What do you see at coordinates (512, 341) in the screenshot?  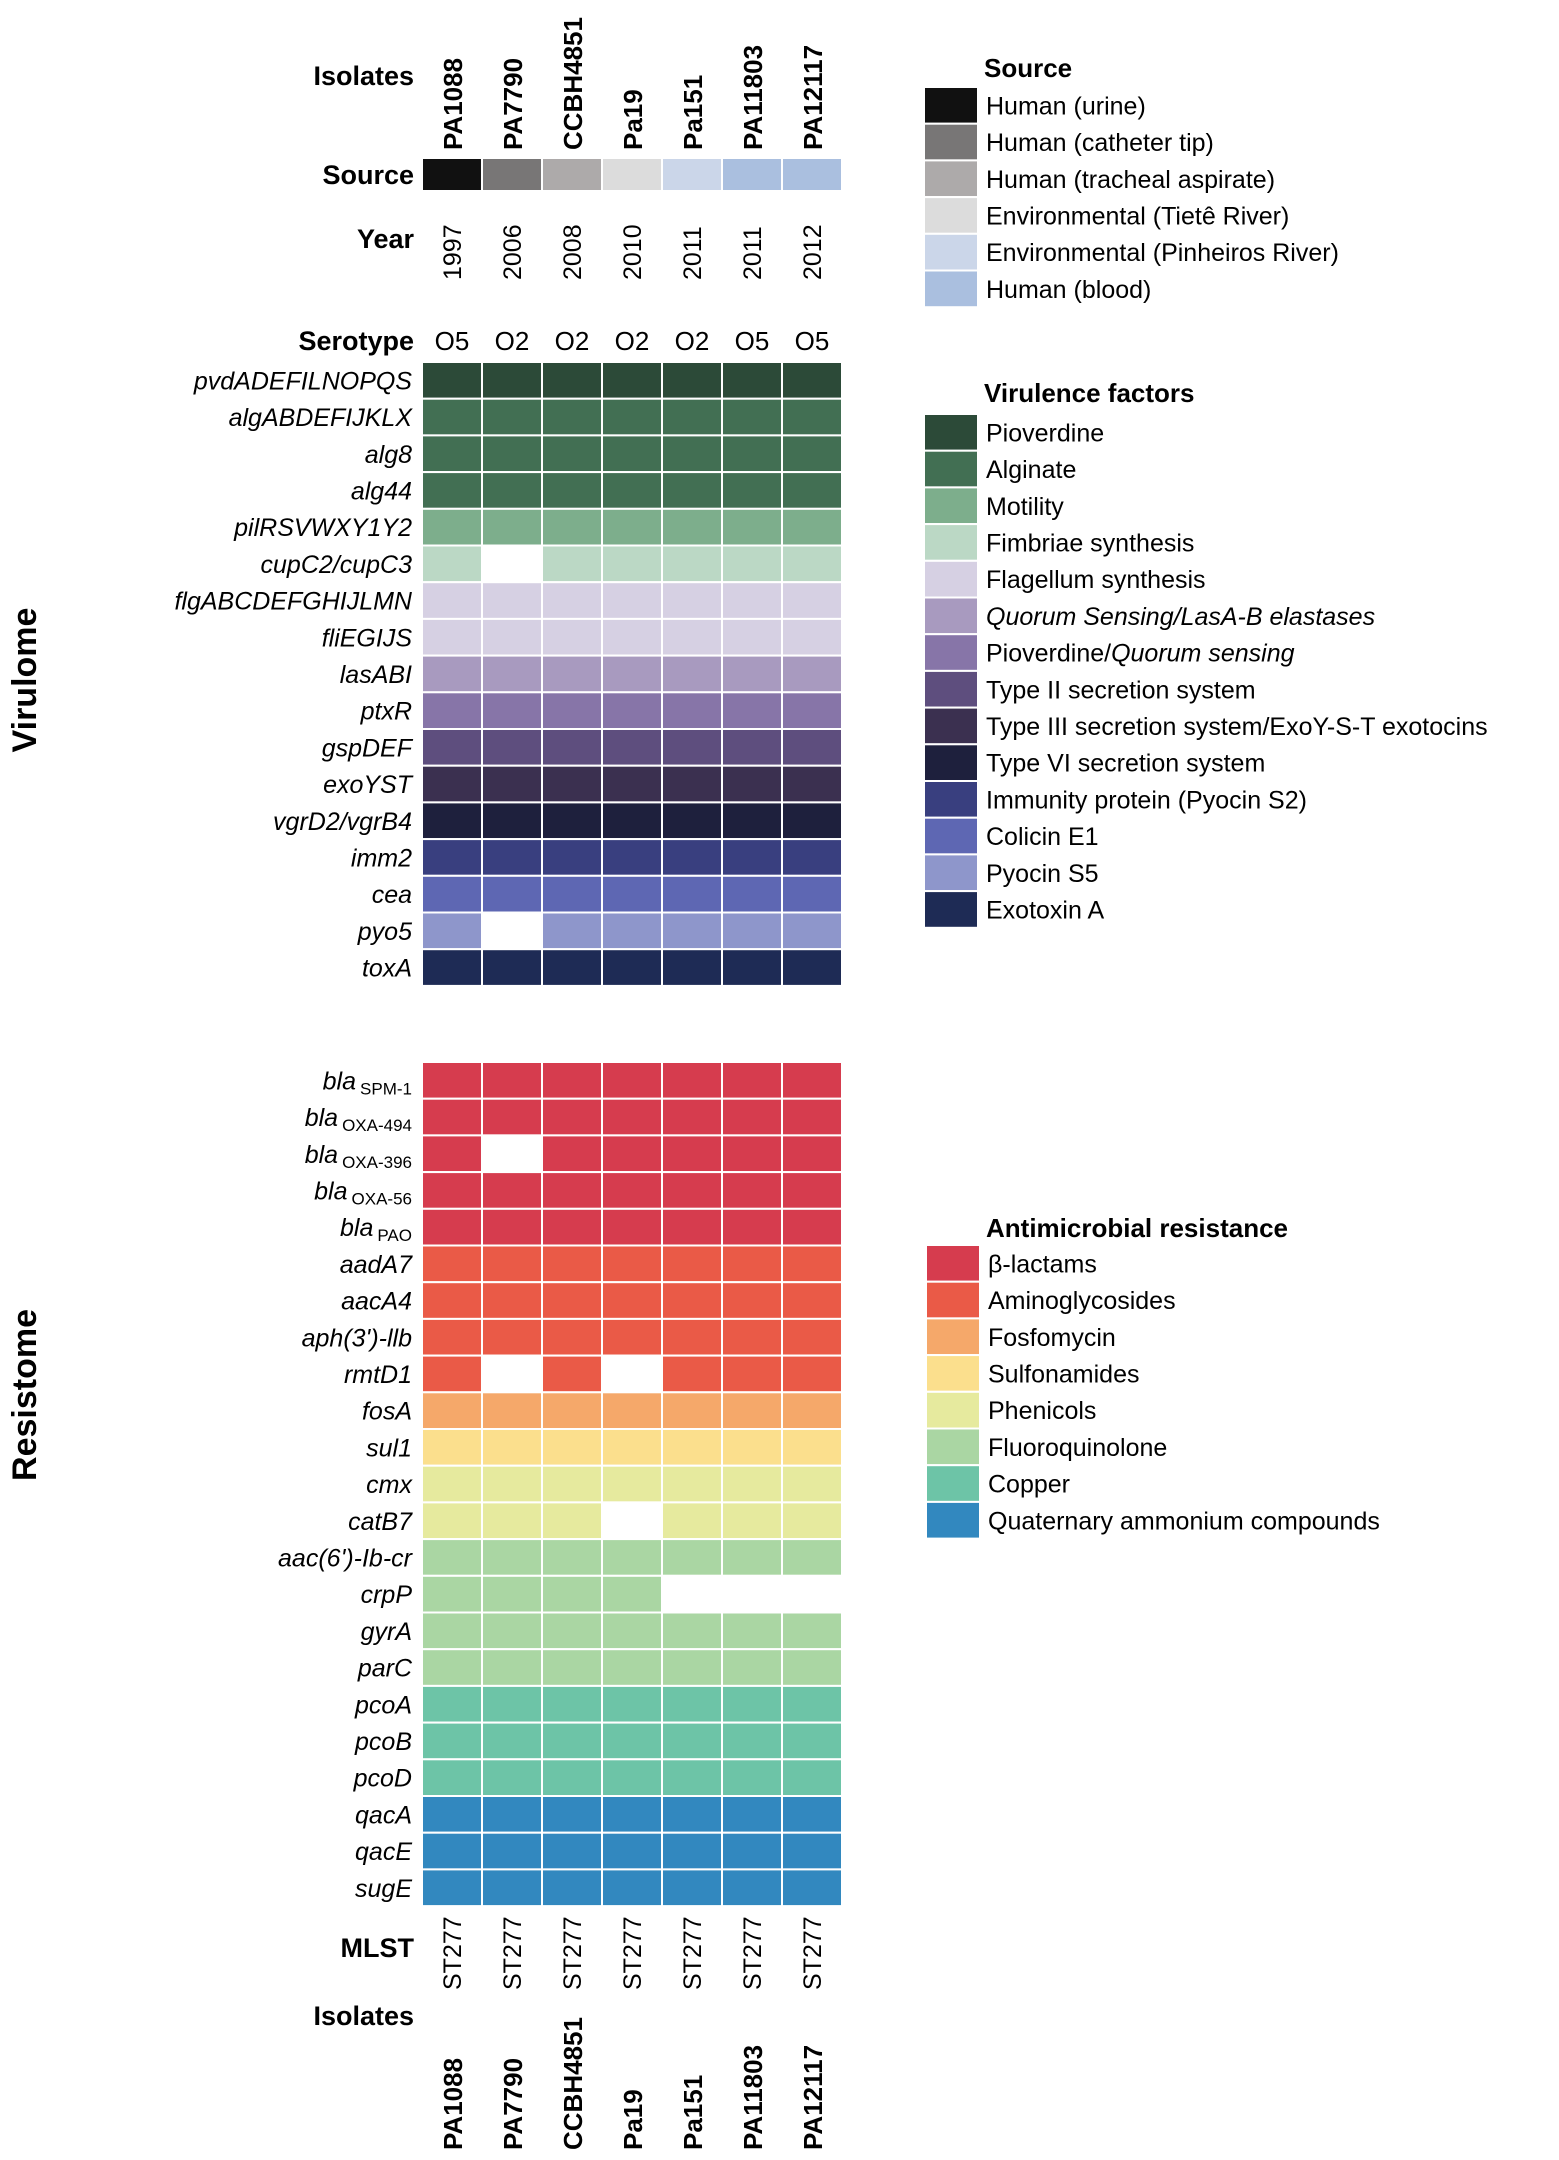 I see `serotype-label: O2` at bounding box center [512, 341].